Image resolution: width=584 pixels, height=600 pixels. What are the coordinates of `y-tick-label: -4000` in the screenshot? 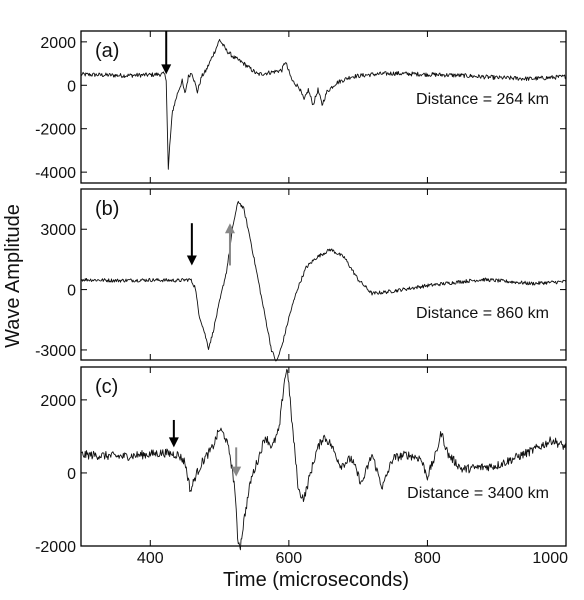 It's located at (55, 173).